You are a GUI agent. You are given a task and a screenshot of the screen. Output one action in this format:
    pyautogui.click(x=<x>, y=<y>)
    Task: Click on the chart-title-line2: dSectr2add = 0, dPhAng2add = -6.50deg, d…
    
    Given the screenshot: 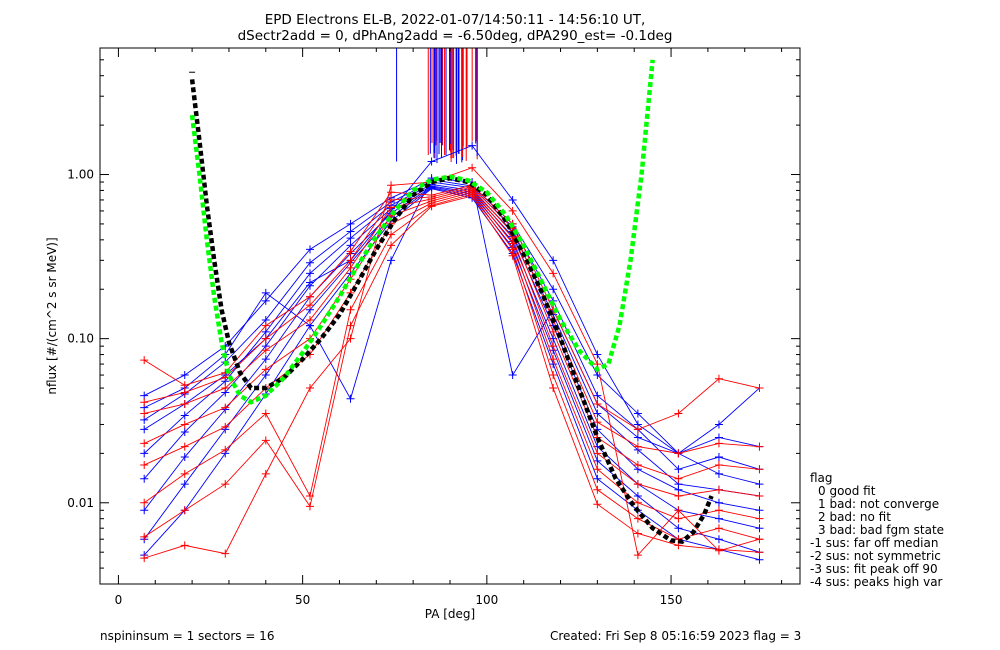 What is the action you would take?
    pyautogui.click(x=455, y=36)
    